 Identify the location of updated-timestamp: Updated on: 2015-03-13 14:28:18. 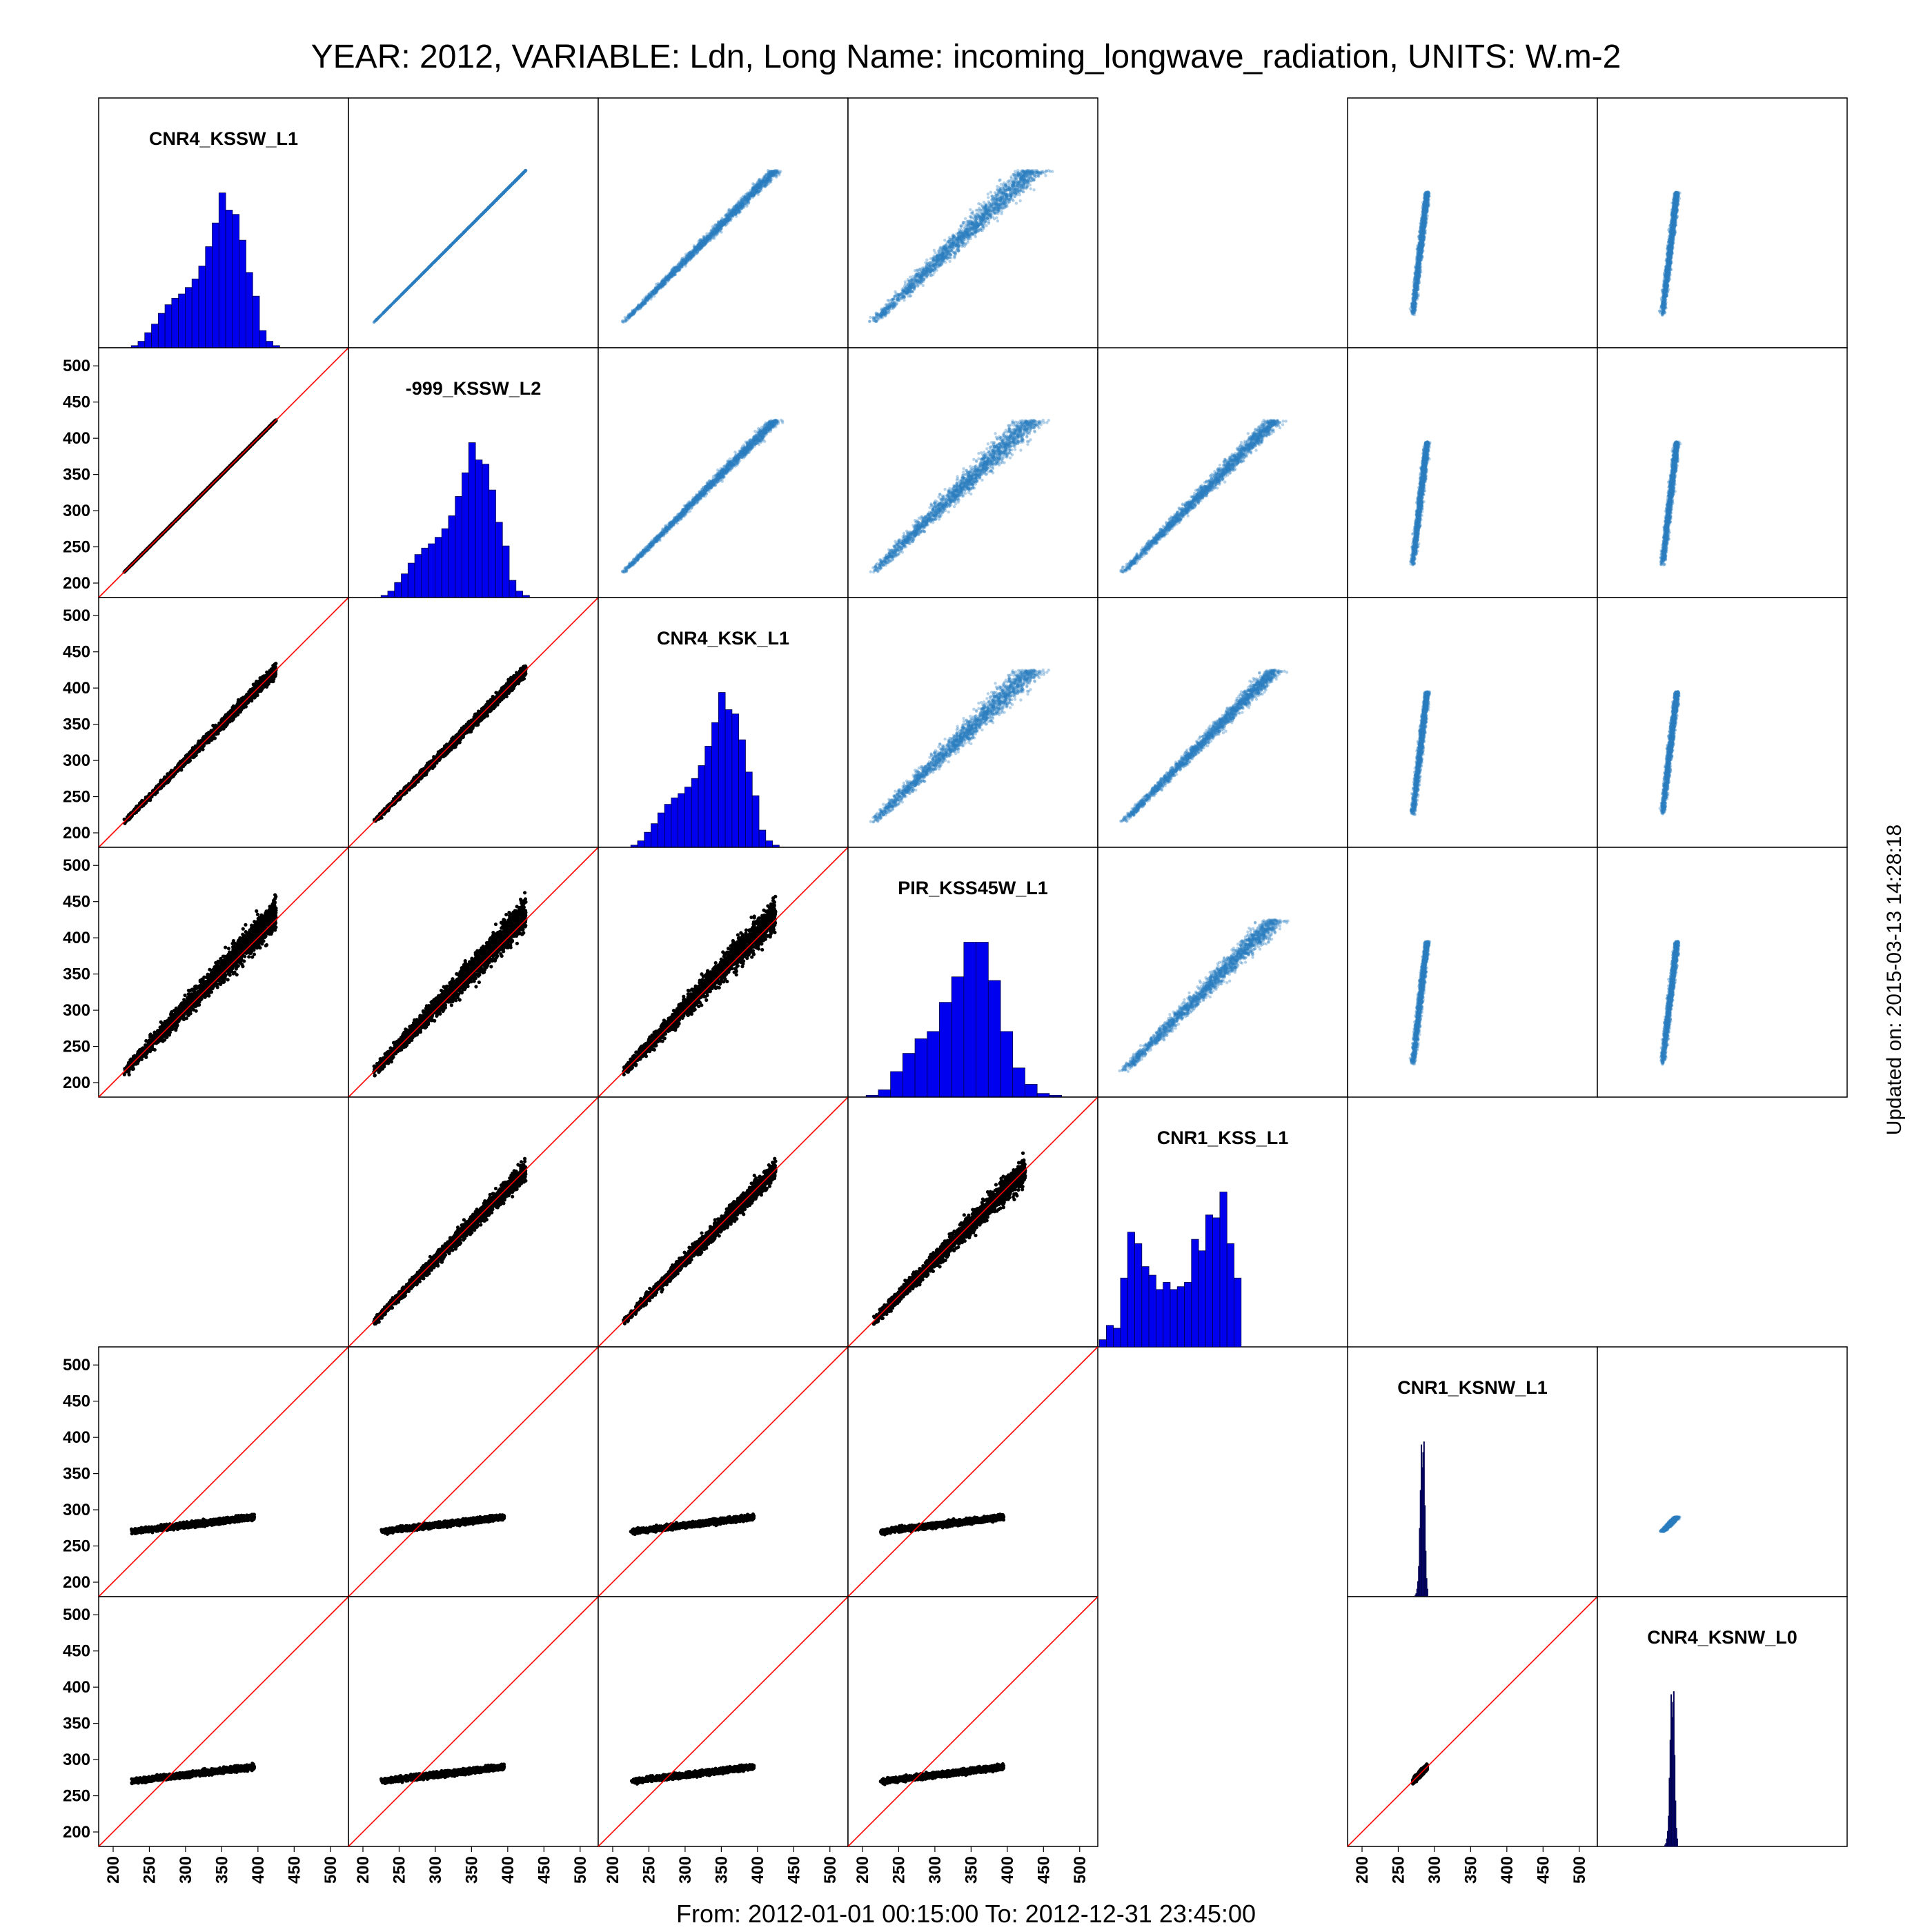
(1894, 980).